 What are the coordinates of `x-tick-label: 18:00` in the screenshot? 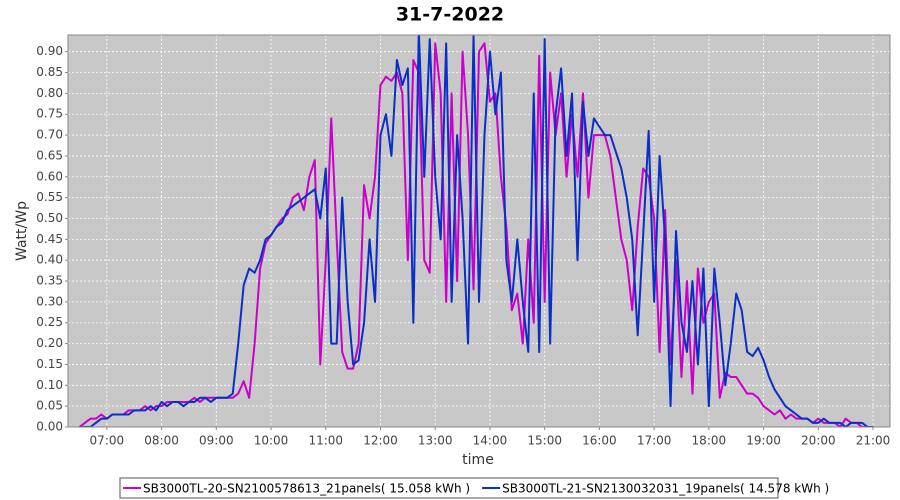 It's located at (709, 441).